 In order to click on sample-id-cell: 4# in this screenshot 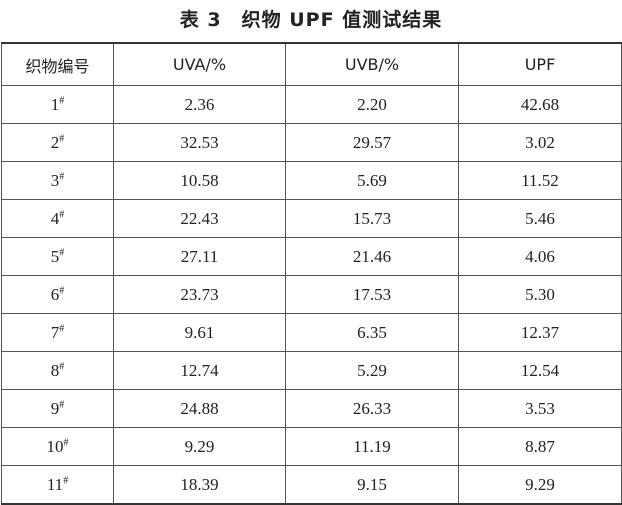, I will do `click(57, 218)`.